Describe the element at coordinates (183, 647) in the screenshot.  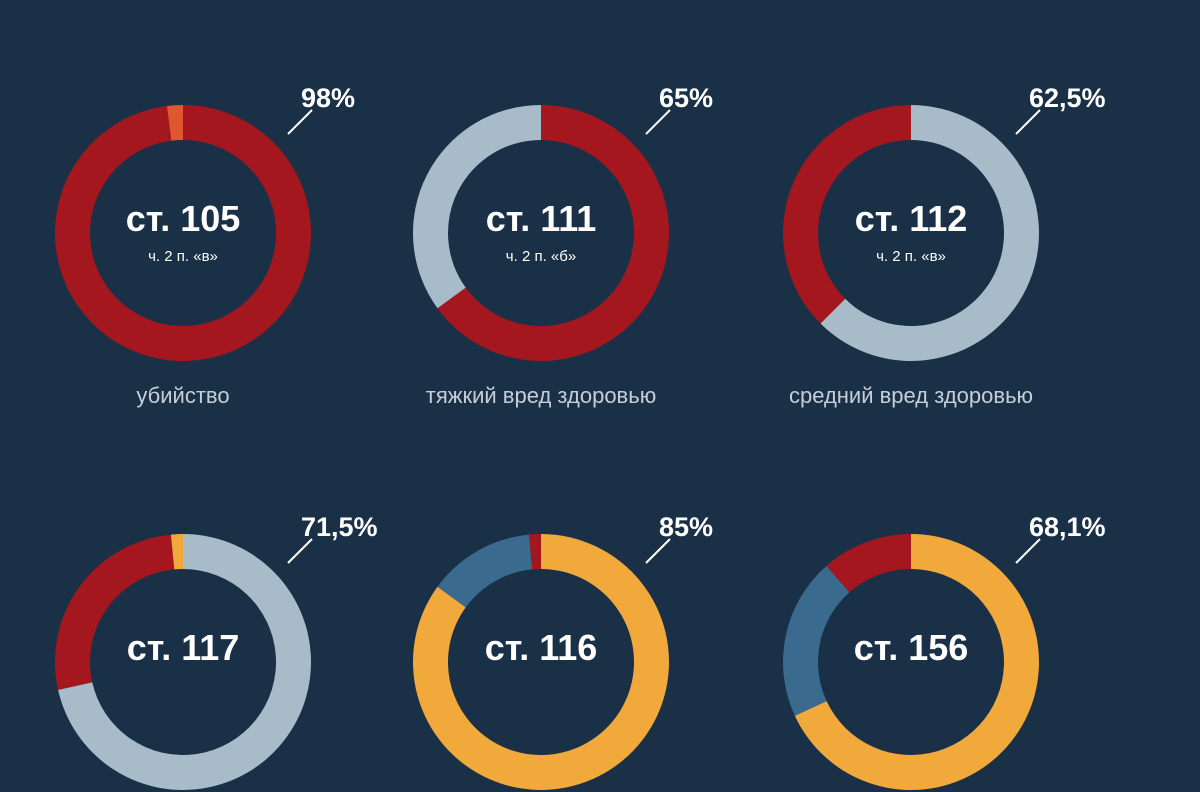
I see `article-number: ст. 117` at that location.